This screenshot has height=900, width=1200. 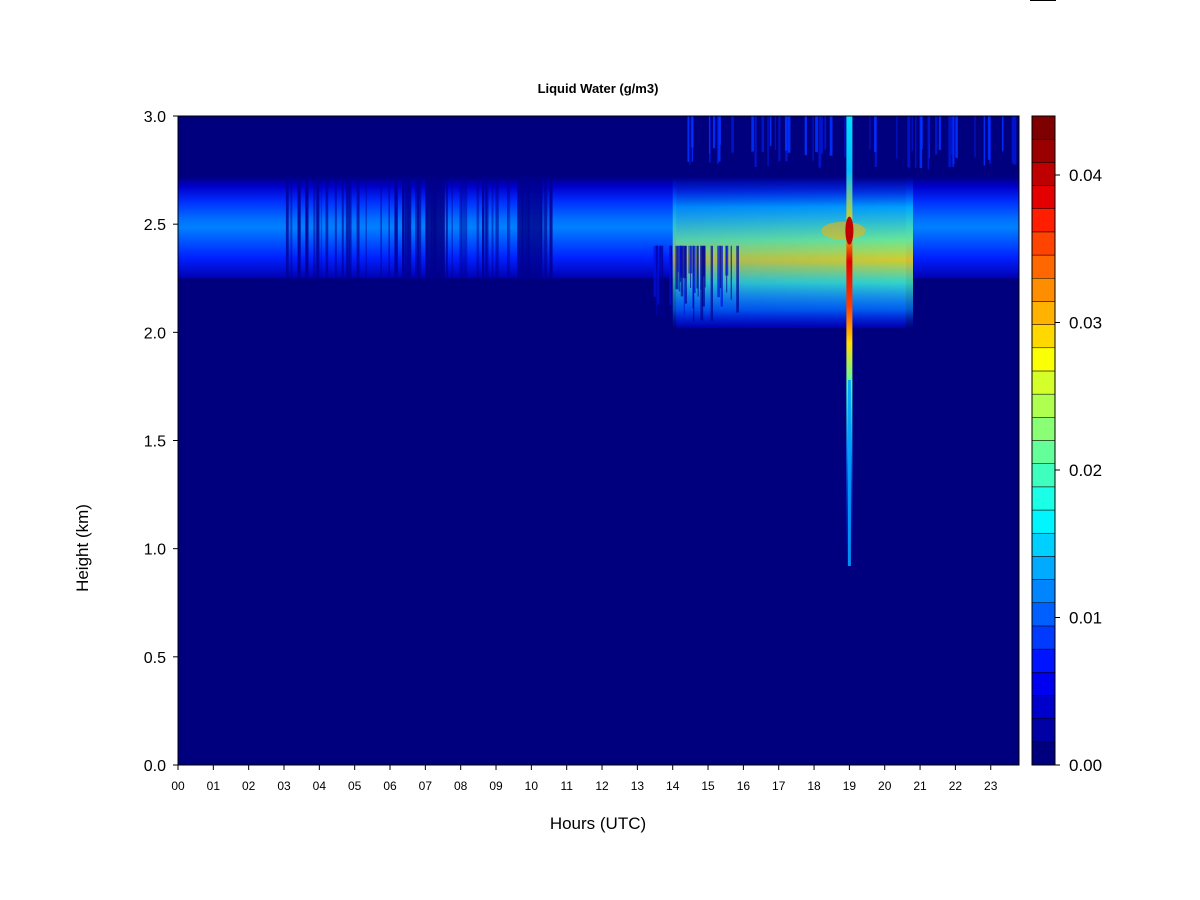 What do you see at coordinates (843, 230) in the screenshot?
I see `peak-halo` at bounding box center [843, 230].